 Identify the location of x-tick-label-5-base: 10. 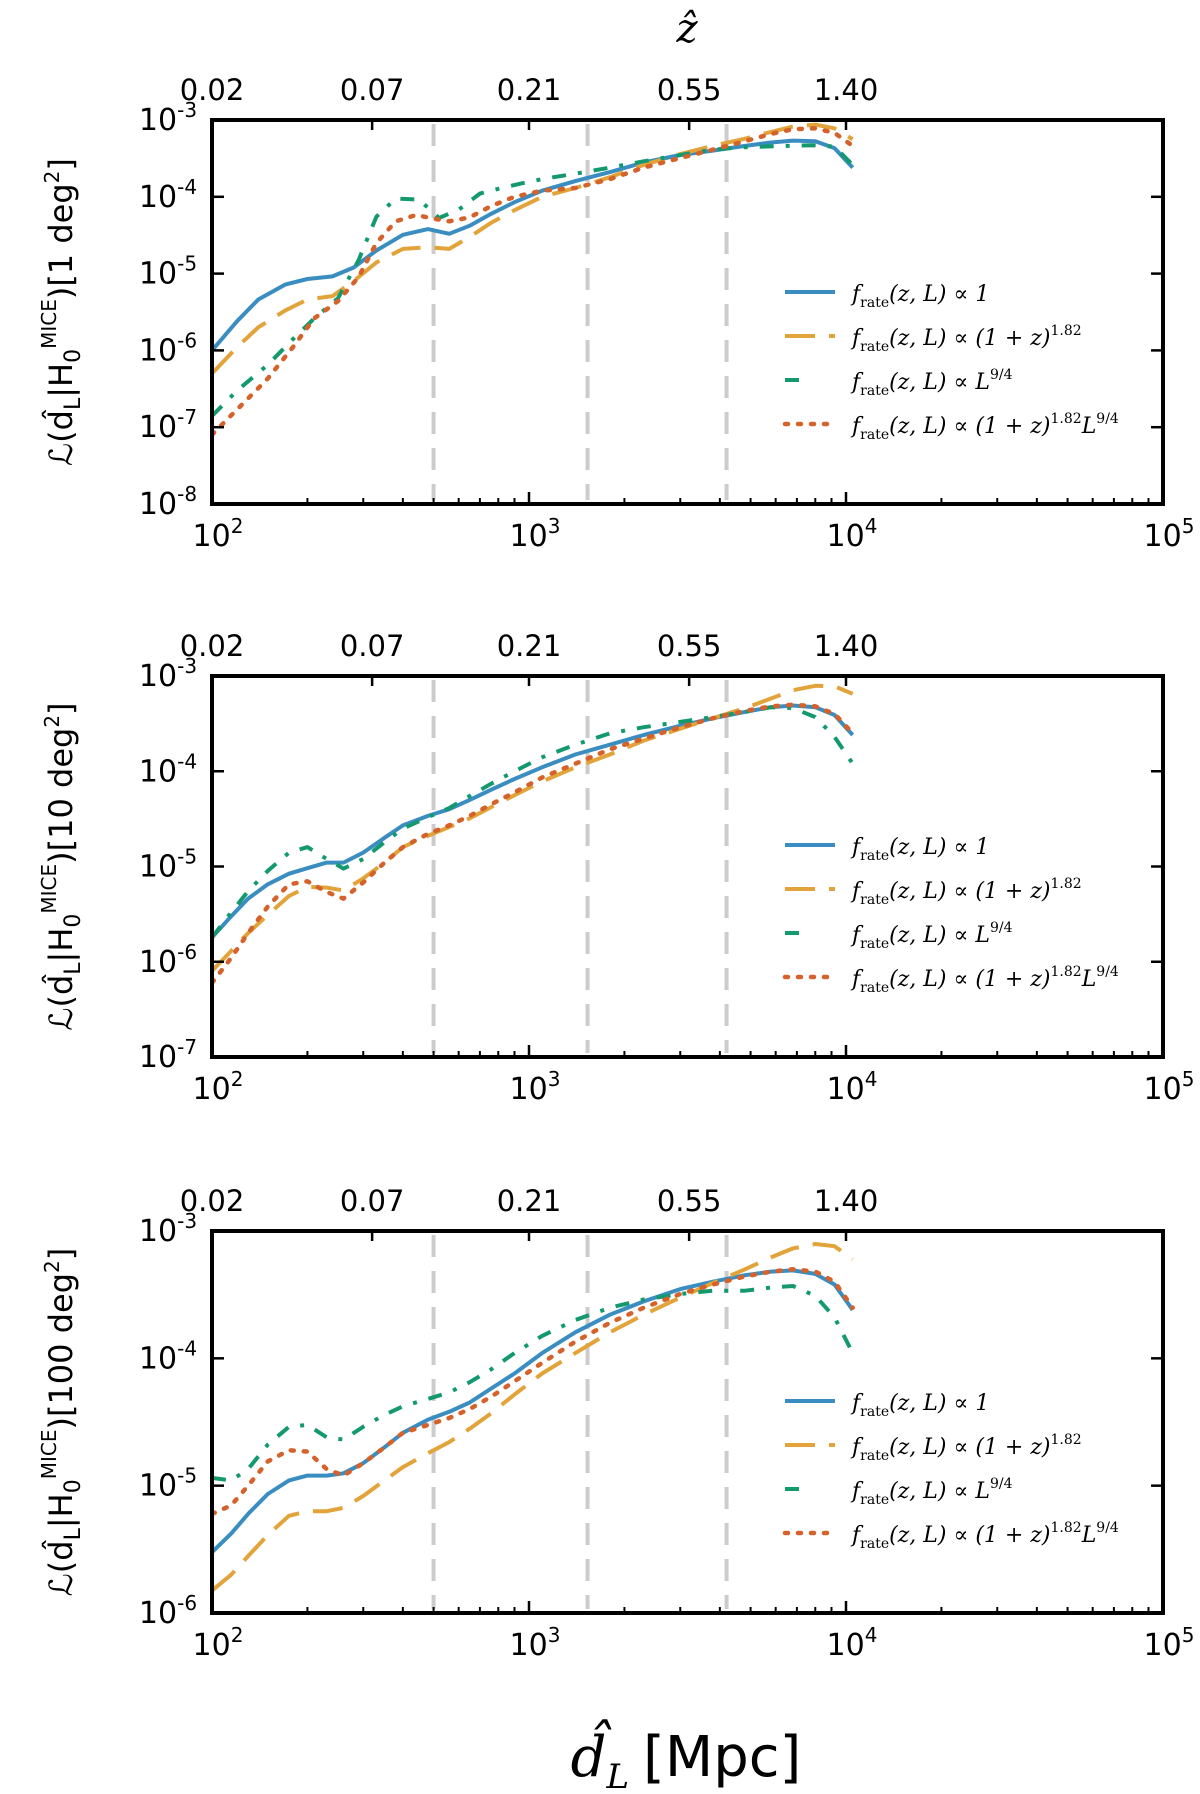
(1163, 536).